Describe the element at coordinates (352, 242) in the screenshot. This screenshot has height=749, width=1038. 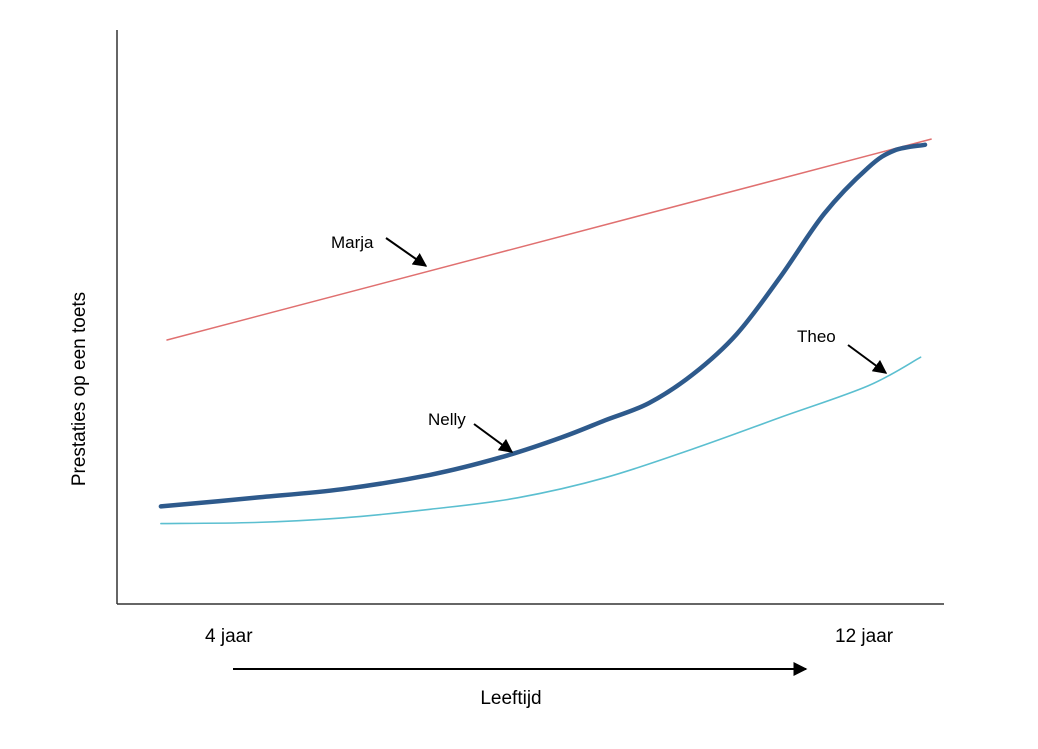
I see `annotation-label-marja: Marja` at that location.